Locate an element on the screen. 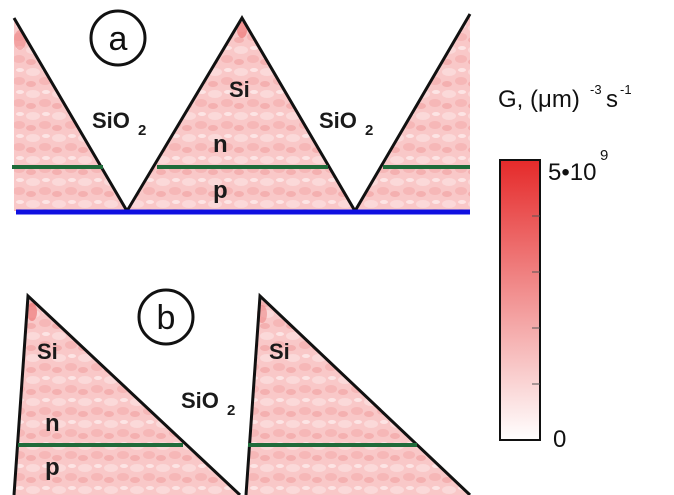 This screenshot has width=674, height=495. panel-b-label-si-right: Si is located at coordinates (279, 351).